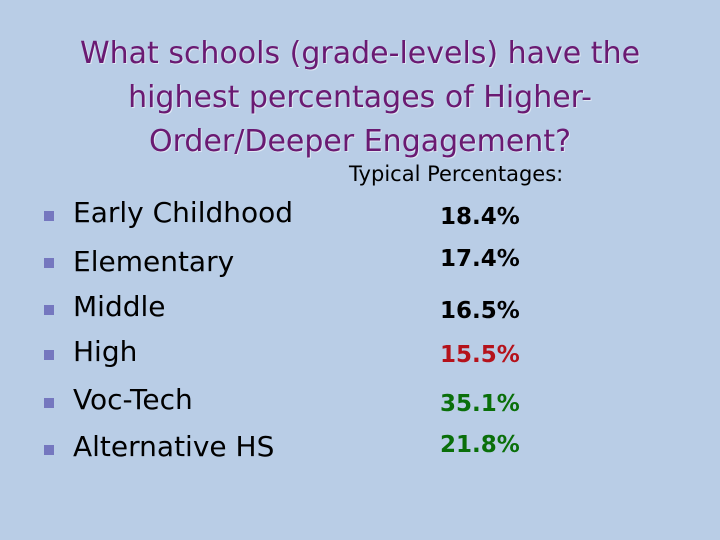 The width and height of the screenshot is (720, 540). I want to click on list-item: Voc-Tech 35.1%, so click(360, 405).